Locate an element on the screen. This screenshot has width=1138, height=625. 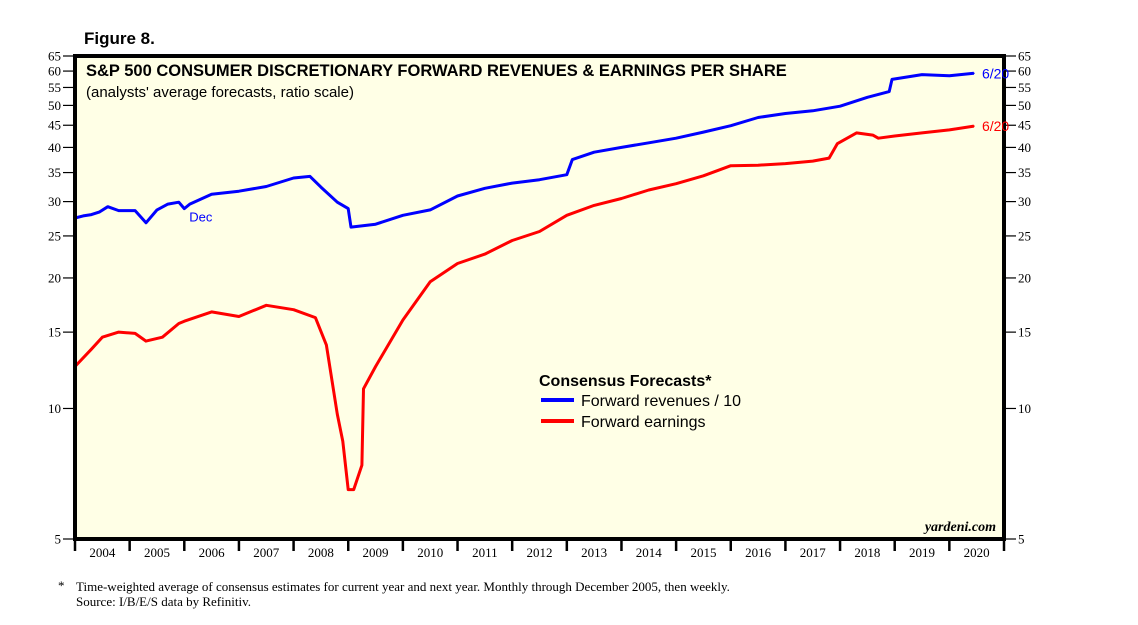
y-tick-label-right: 10 is located at coordinates (1024, 408).